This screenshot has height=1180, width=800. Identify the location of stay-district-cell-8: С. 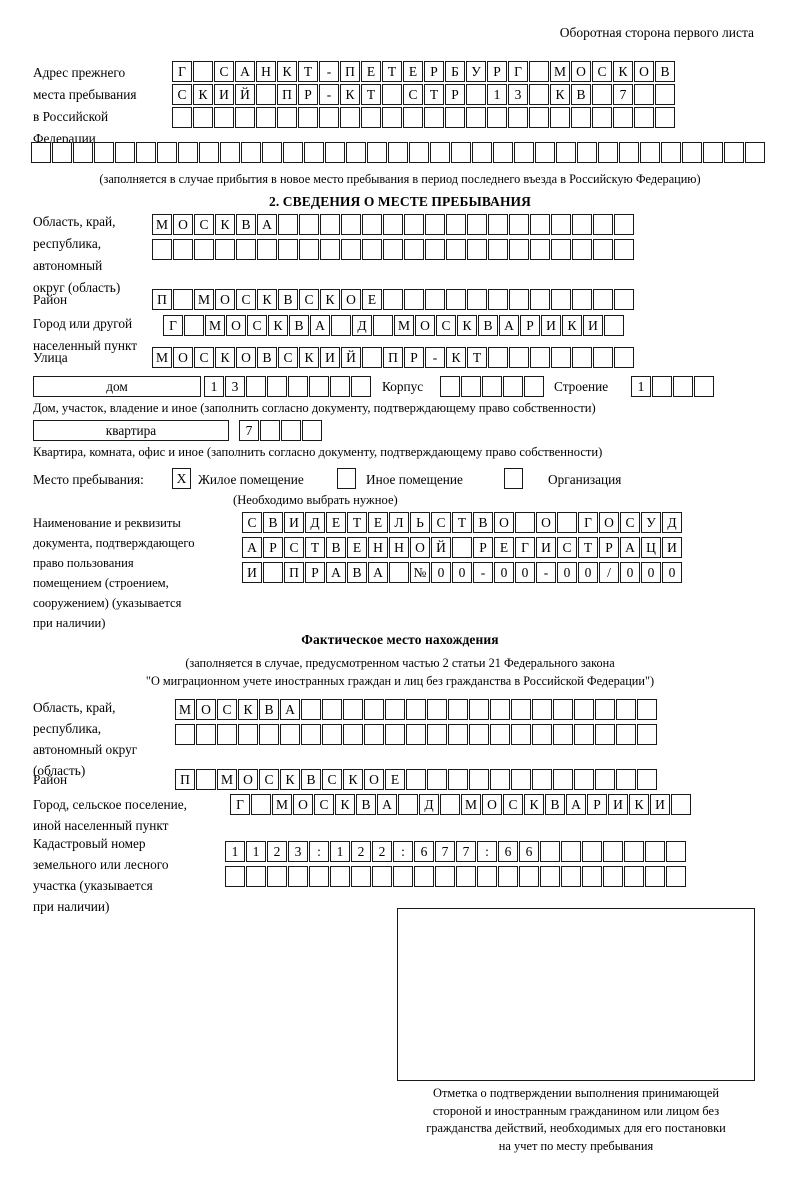
(309, 299).